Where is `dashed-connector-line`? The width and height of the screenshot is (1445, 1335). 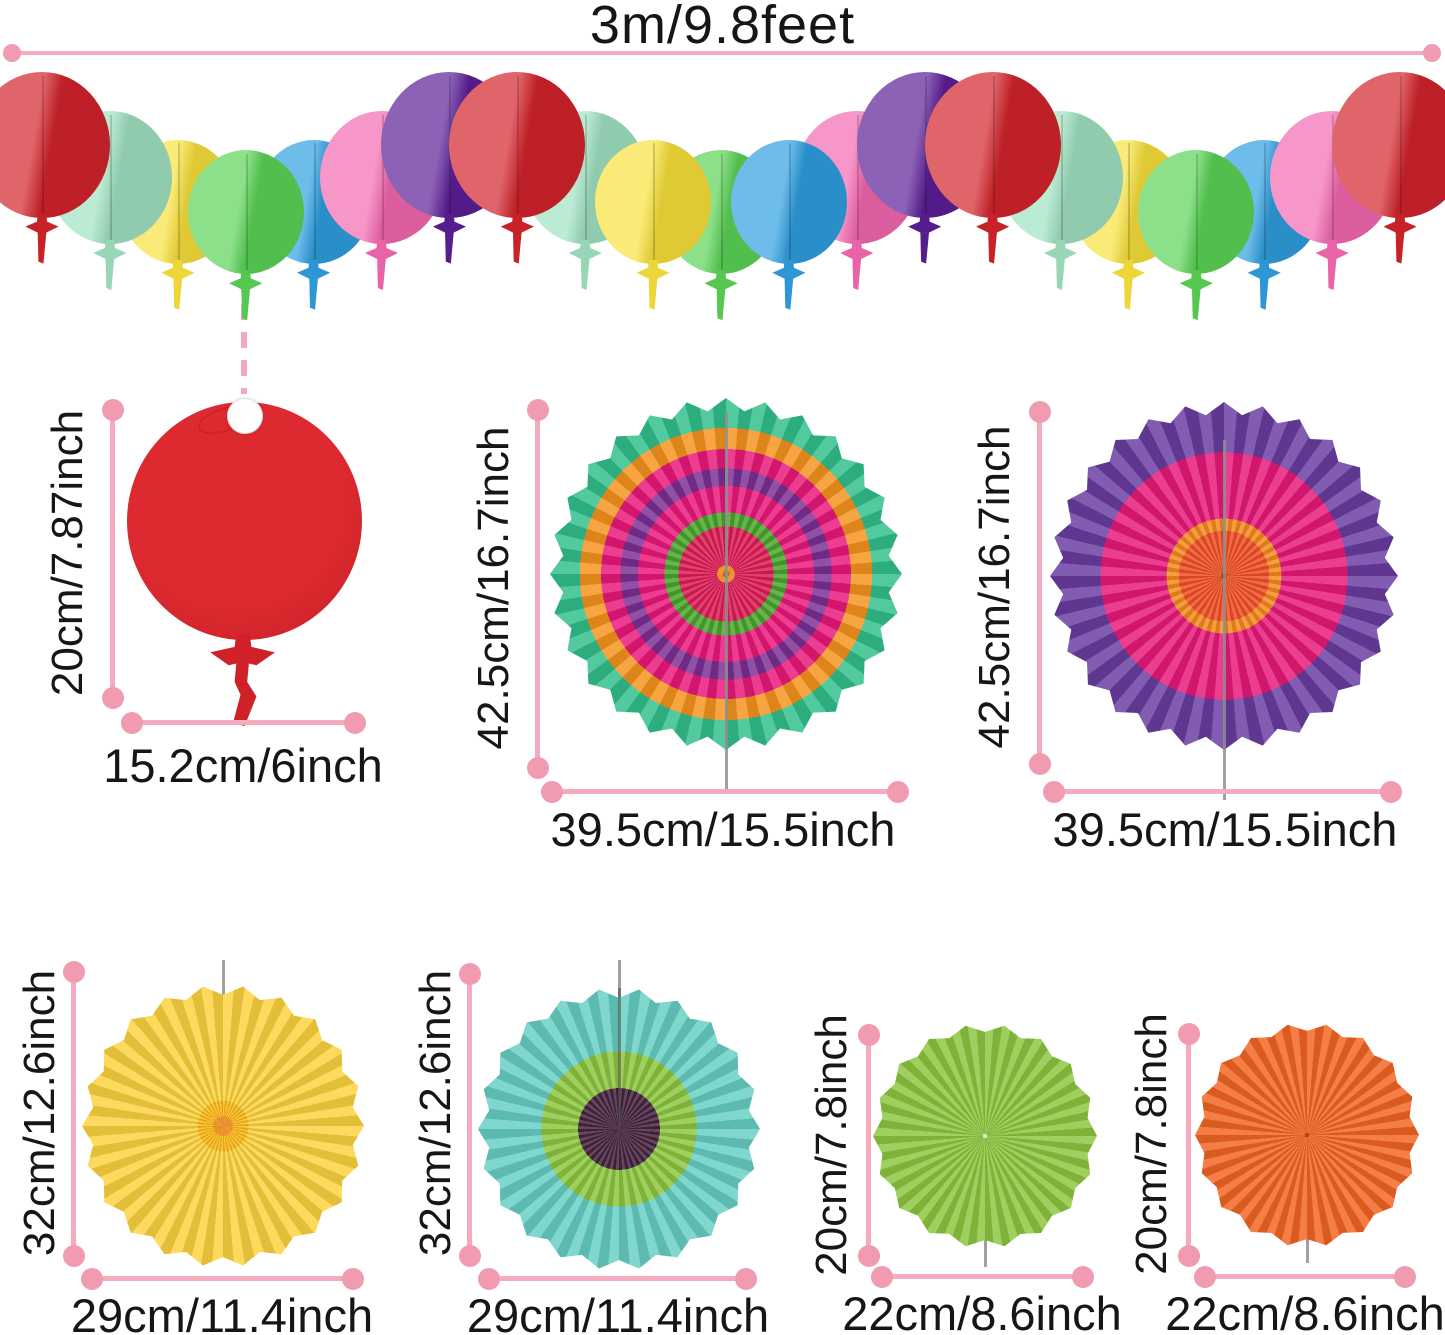
dashed-connector-line is located at coordinates (244, 335).